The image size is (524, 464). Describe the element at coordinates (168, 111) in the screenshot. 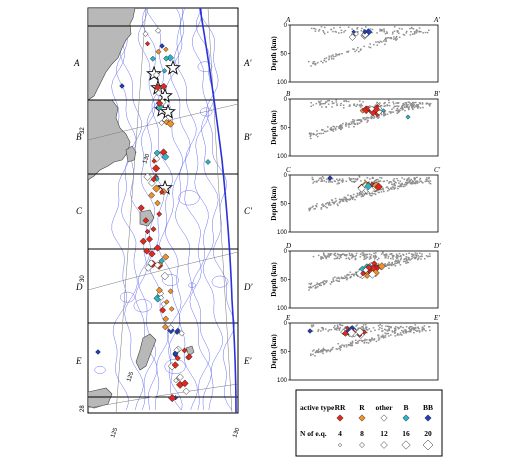

I see `volcano-star-icon` at that location.